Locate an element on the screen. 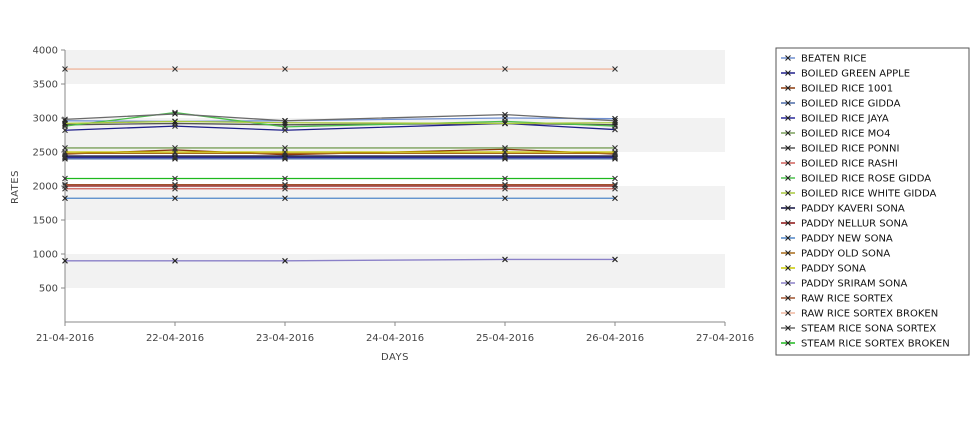 This screenshot has width=975, height=429. x-tick-label: 22-04-2016 is located at coordinates (175, 338).